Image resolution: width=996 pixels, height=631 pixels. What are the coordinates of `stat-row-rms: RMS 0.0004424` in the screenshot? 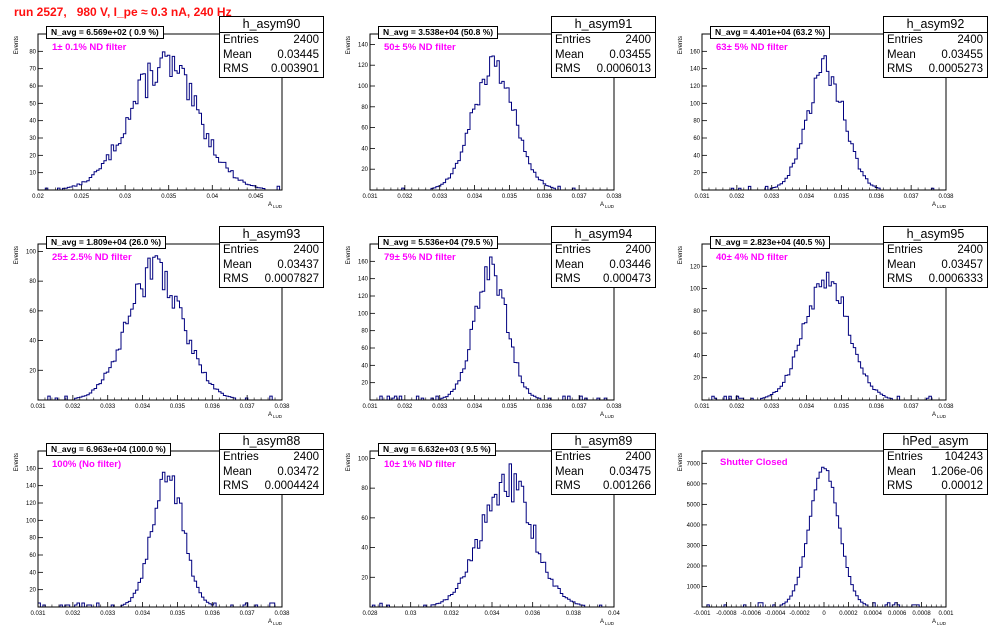 It's located at (271, 486).